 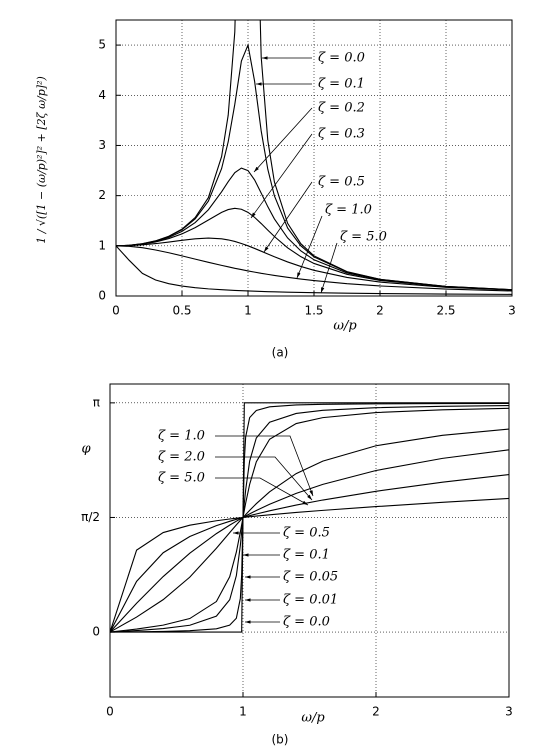 What do you see at coordinates (96, 402) in the screenshot?
I see `y-tick-label: π` at bounding box center [96, 402].